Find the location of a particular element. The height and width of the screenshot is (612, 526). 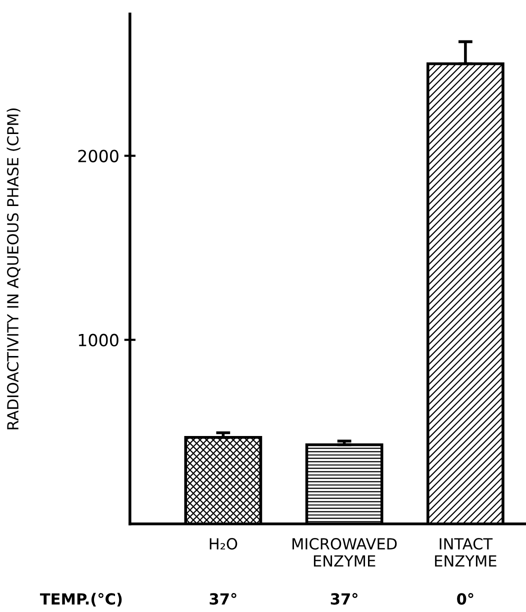

x-tick-label: MICROWAVED ENZYME is located at coordinates (344, 552).